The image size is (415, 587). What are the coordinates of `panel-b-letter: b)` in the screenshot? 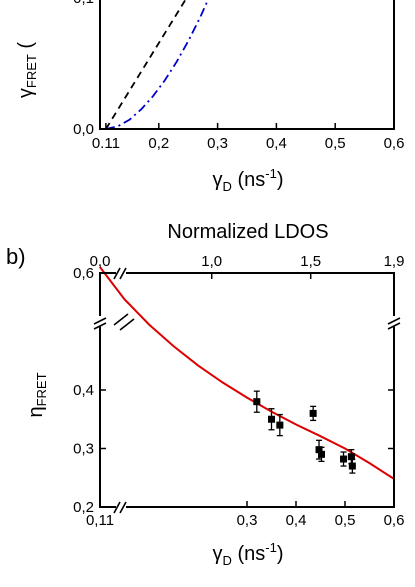 It's located at (16, 256).